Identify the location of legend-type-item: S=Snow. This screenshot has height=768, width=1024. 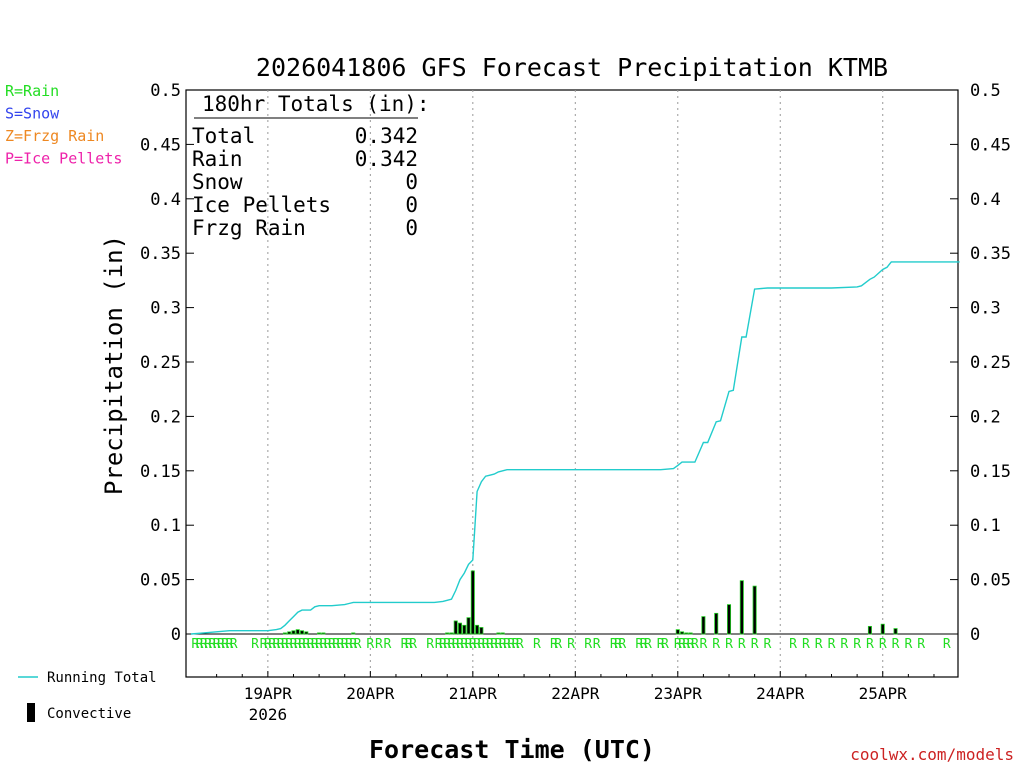
(32, 114).